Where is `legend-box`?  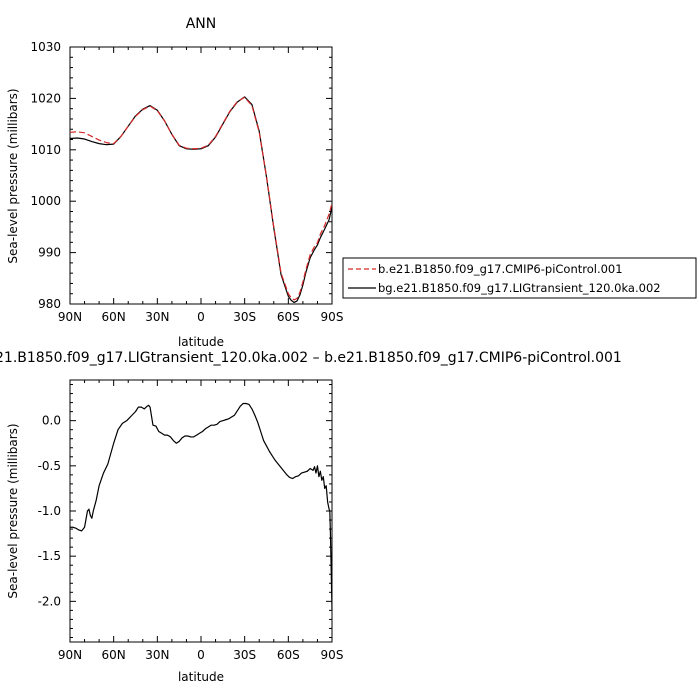
legend-box is located at coordinates (519, 278).